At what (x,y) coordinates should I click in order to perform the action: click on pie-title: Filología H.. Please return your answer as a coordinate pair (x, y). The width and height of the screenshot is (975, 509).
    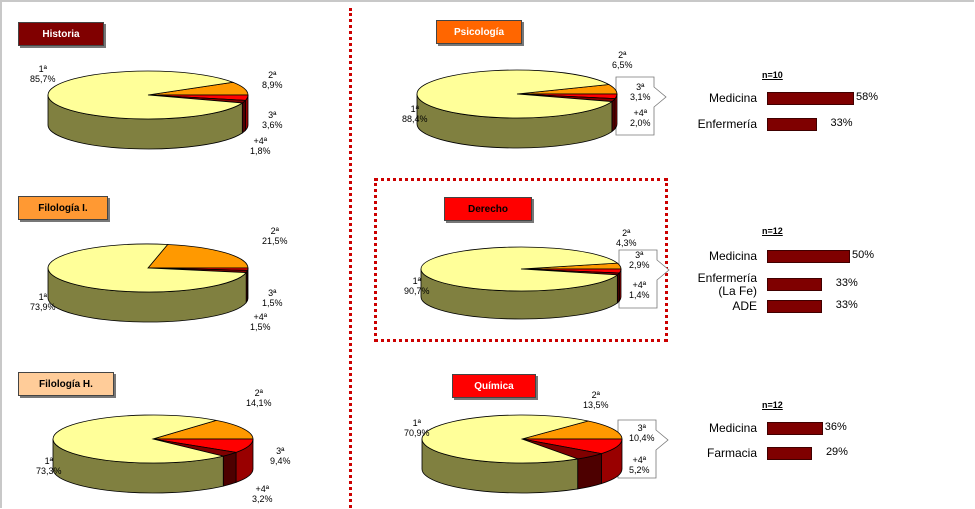
    Looking at the image, I should click on (66, 384).